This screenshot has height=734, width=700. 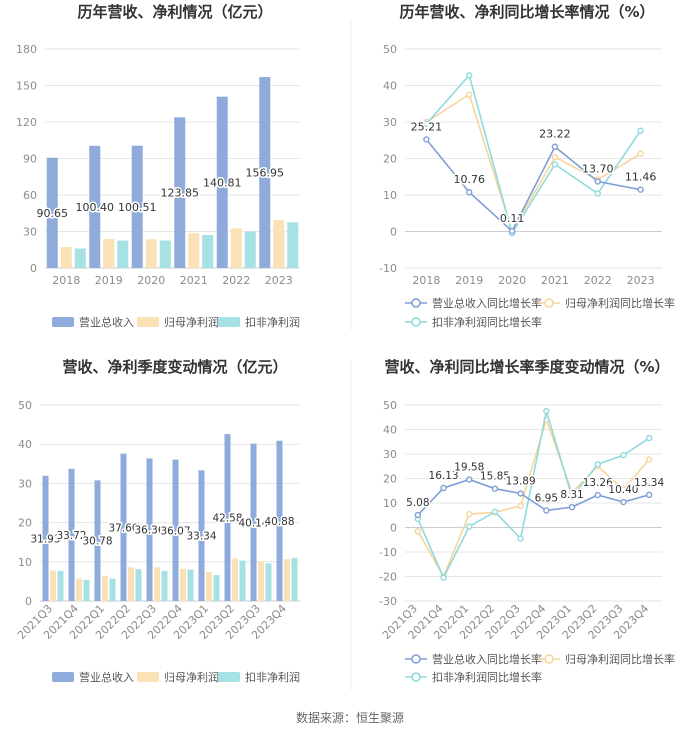 I want to click on line-value-label: 13.34, so click(x=649, y=483).